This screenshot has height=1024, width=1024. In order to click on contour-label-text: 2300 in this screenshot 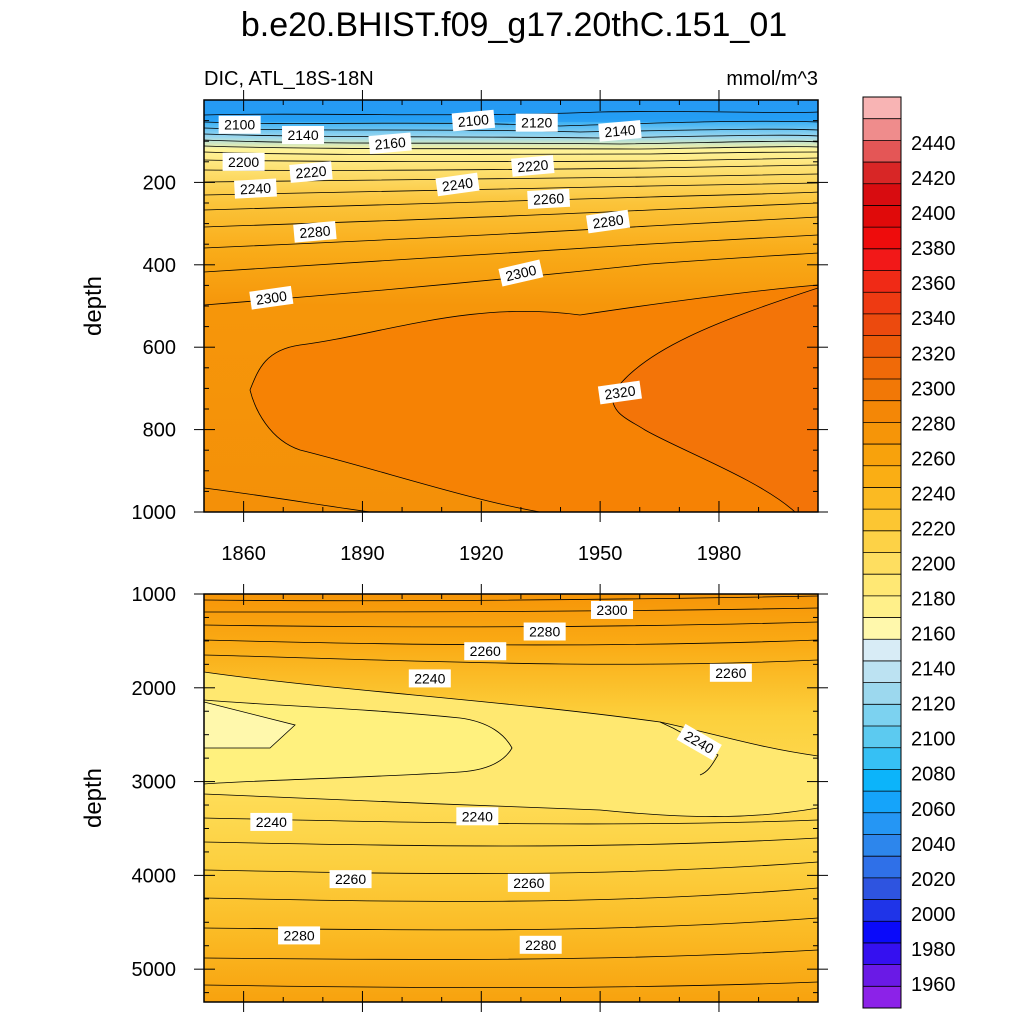, I will do `click(271, 298)`.